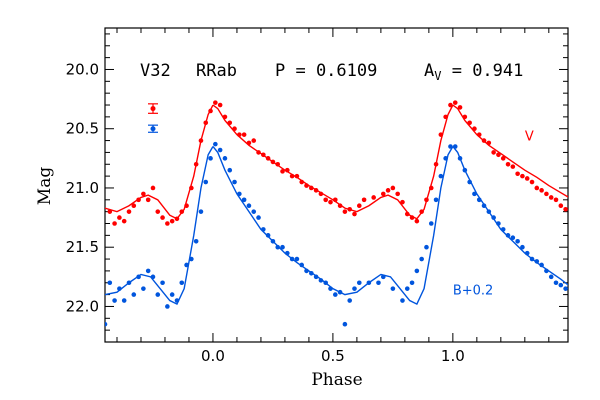  What do you see at coordinates (493, 214) in the screenshot?
I see `series-labels: V B+0.2` at bounding box center [493, 214].